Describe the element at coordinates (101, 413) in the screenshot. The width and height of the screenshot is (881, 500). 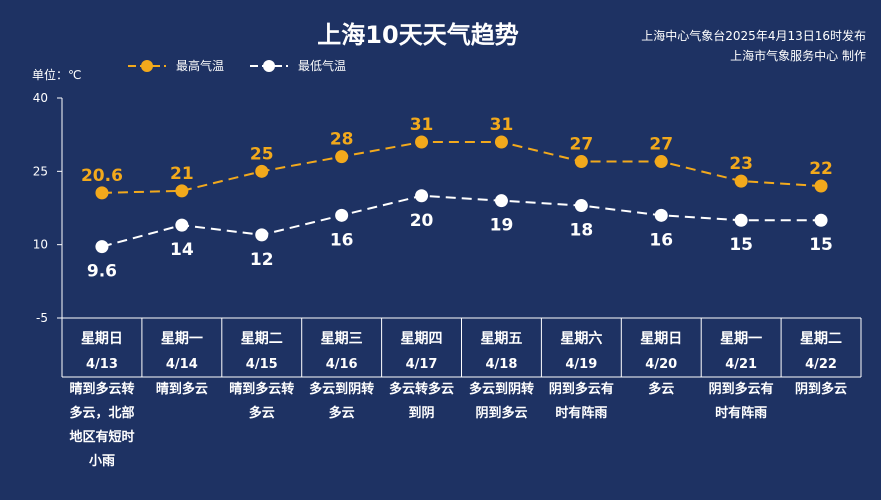
I see `weather-text: 多云，北部` at that location.